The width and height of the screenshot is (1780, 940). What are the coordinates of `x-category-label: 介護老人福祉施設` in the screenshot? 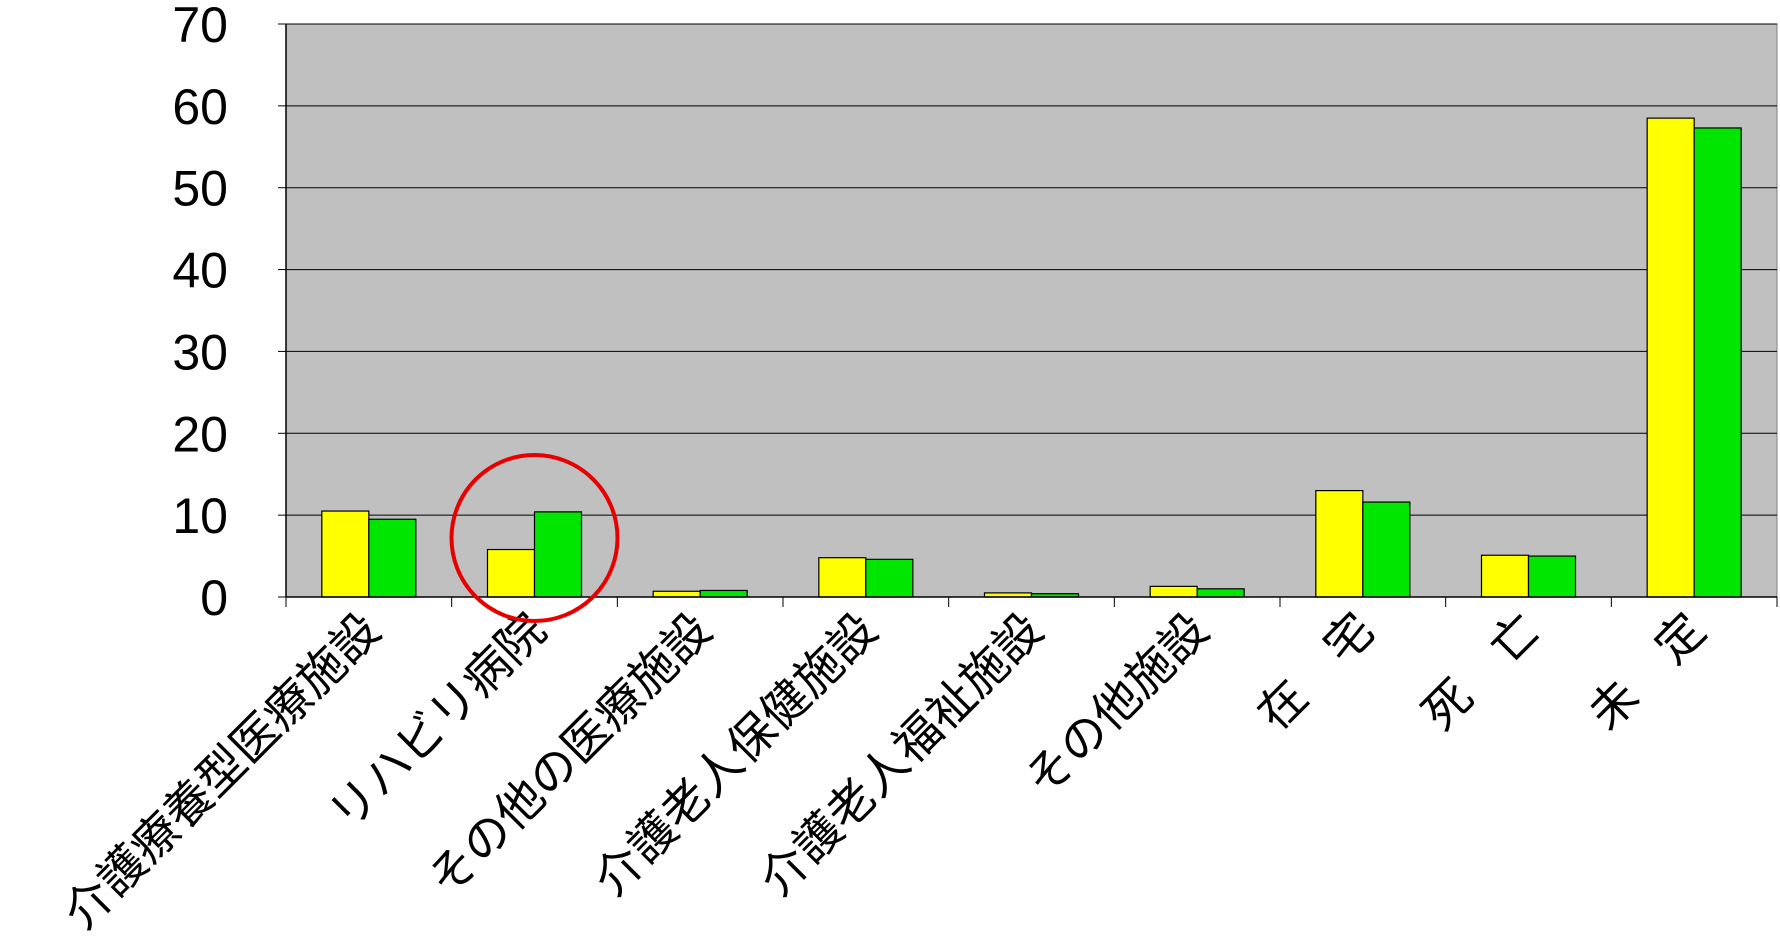 It's located at (901, 755).